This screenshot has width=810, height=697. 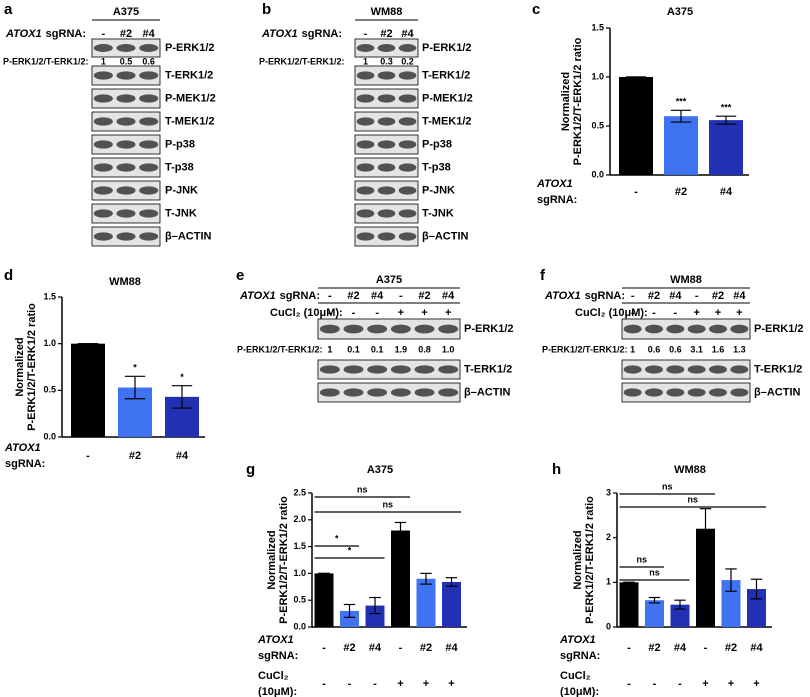 What do you see at coordinates (190, 121) in the screenshot?
I see `band-label: T-MEK1/2` at bounding box center [190, 121].